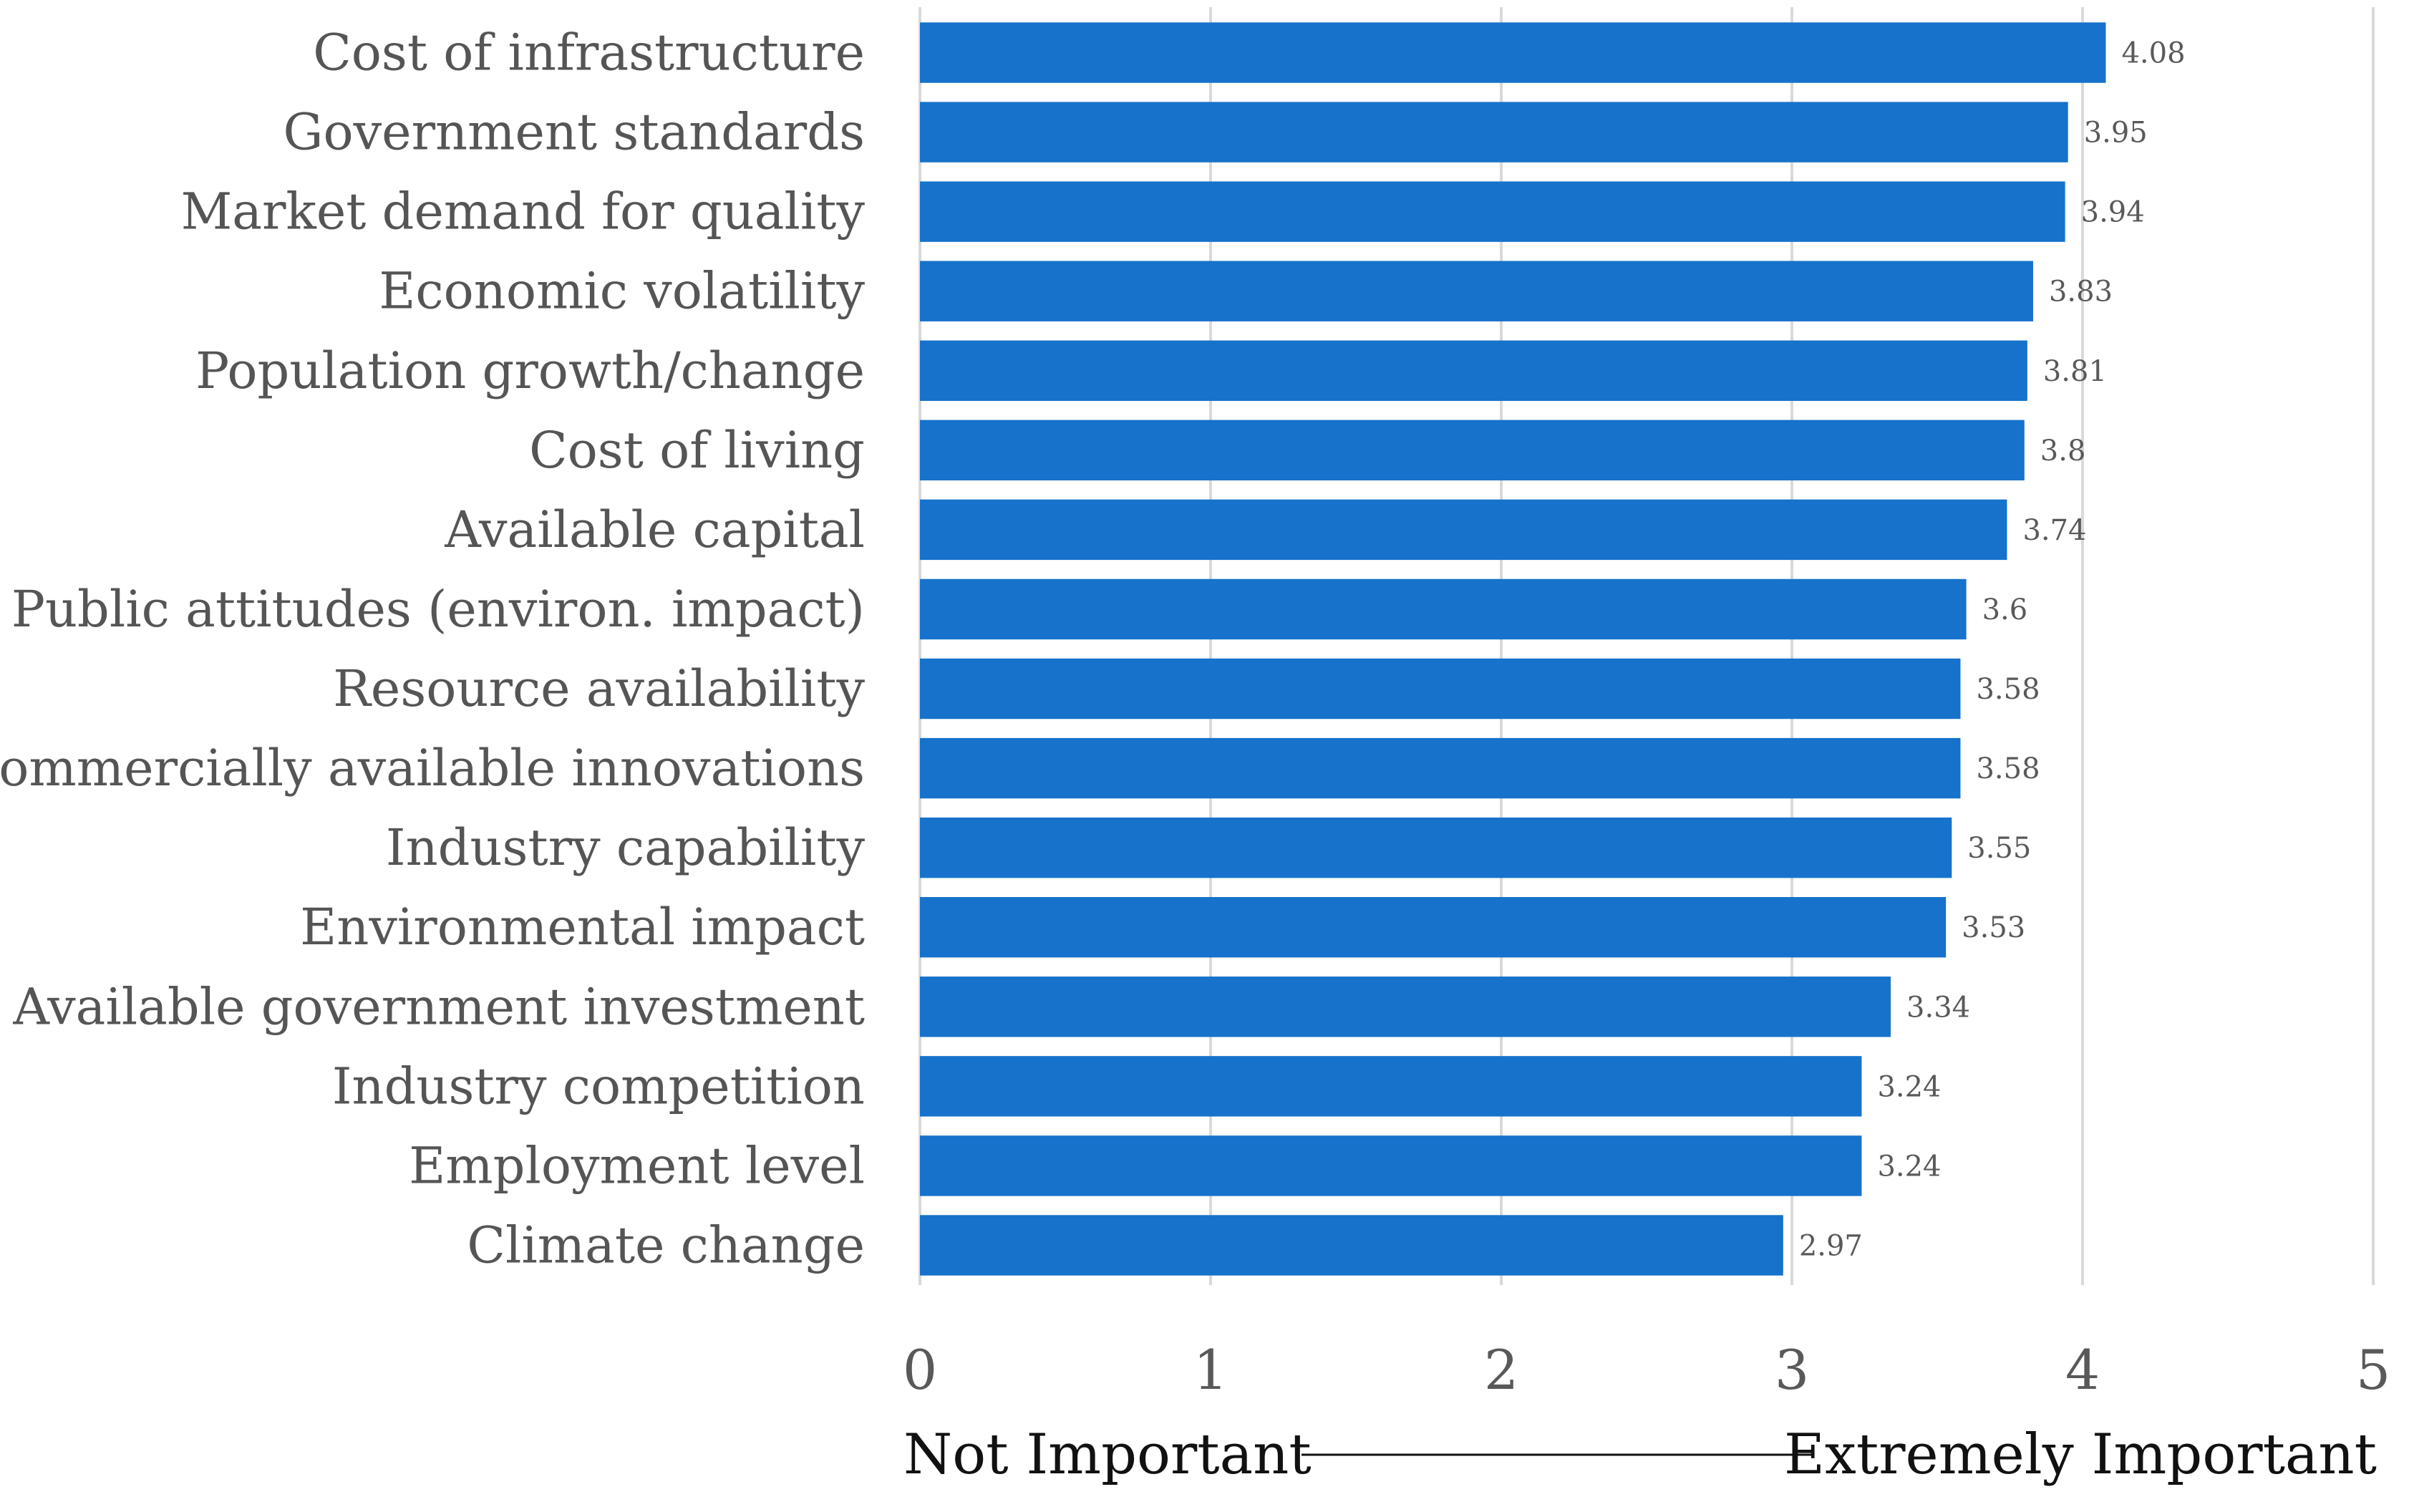 The image size is (2409, 1512). I want to click on value-label: 3.8, so click(2063, 451).